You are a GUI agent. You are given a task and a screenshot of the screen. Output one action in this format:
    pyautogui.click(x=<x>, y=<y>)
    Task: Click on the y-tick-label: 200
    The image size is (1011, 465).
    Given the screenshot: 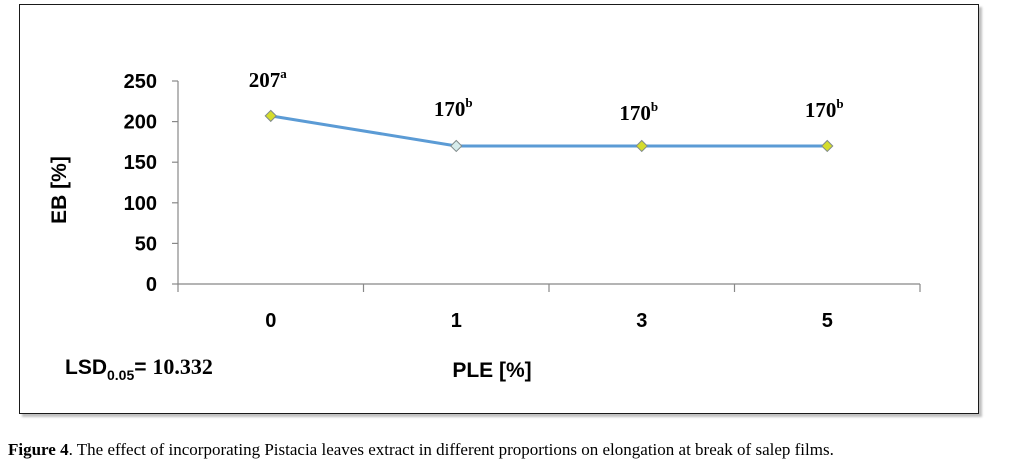 What is the action you would take?
    pyautogui.click(x=140, y=123)
    